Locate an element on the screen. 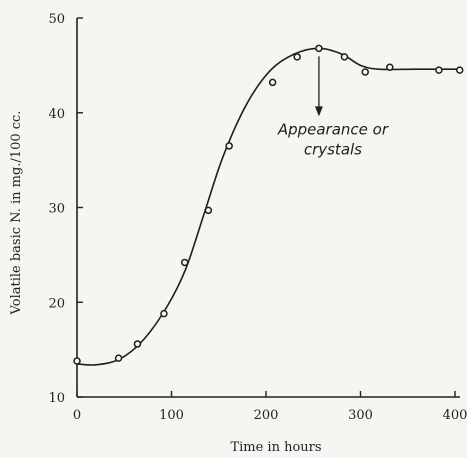 The height and width of the screenshot is (458, 467). x-axis-ticks: 0 100 200 300 400 is located at coordinates (270, 407).